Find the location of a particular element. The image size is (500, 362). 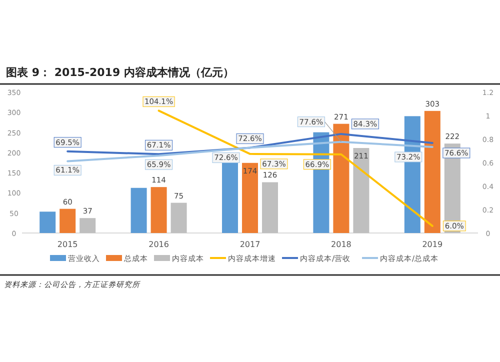

x-tick-label: 2016 is located at coordinates (158, 244).